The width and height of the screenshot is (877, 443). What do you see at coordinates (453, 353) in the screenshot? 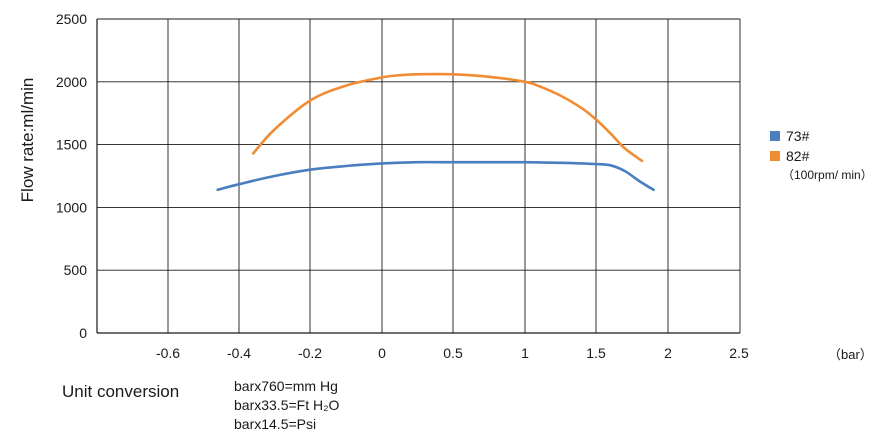
I see `x-tick-label: 0.5` at bounding box center [453, 353].